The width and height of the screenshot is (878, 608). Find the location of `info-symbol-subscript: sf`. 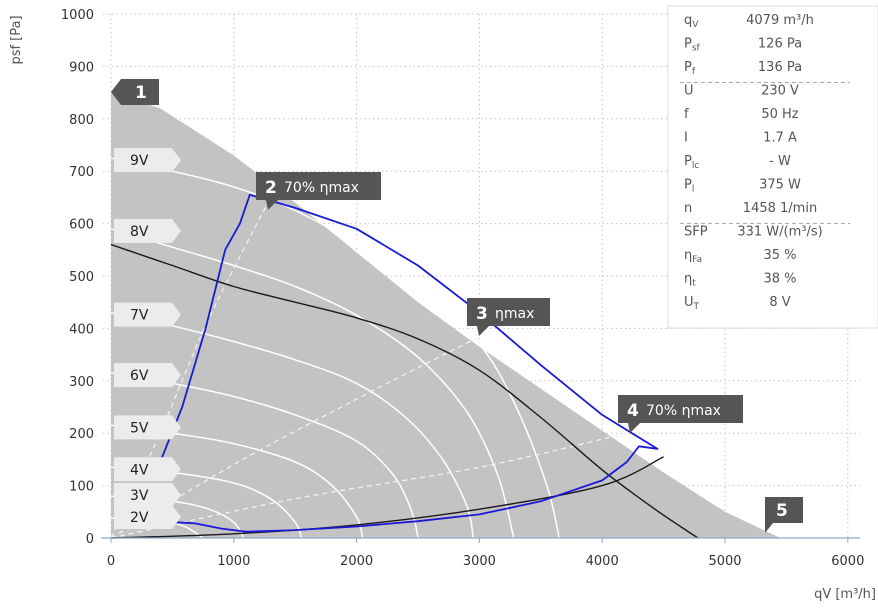

info-symbol-subscript: sf is located at coordinates (696, 49).